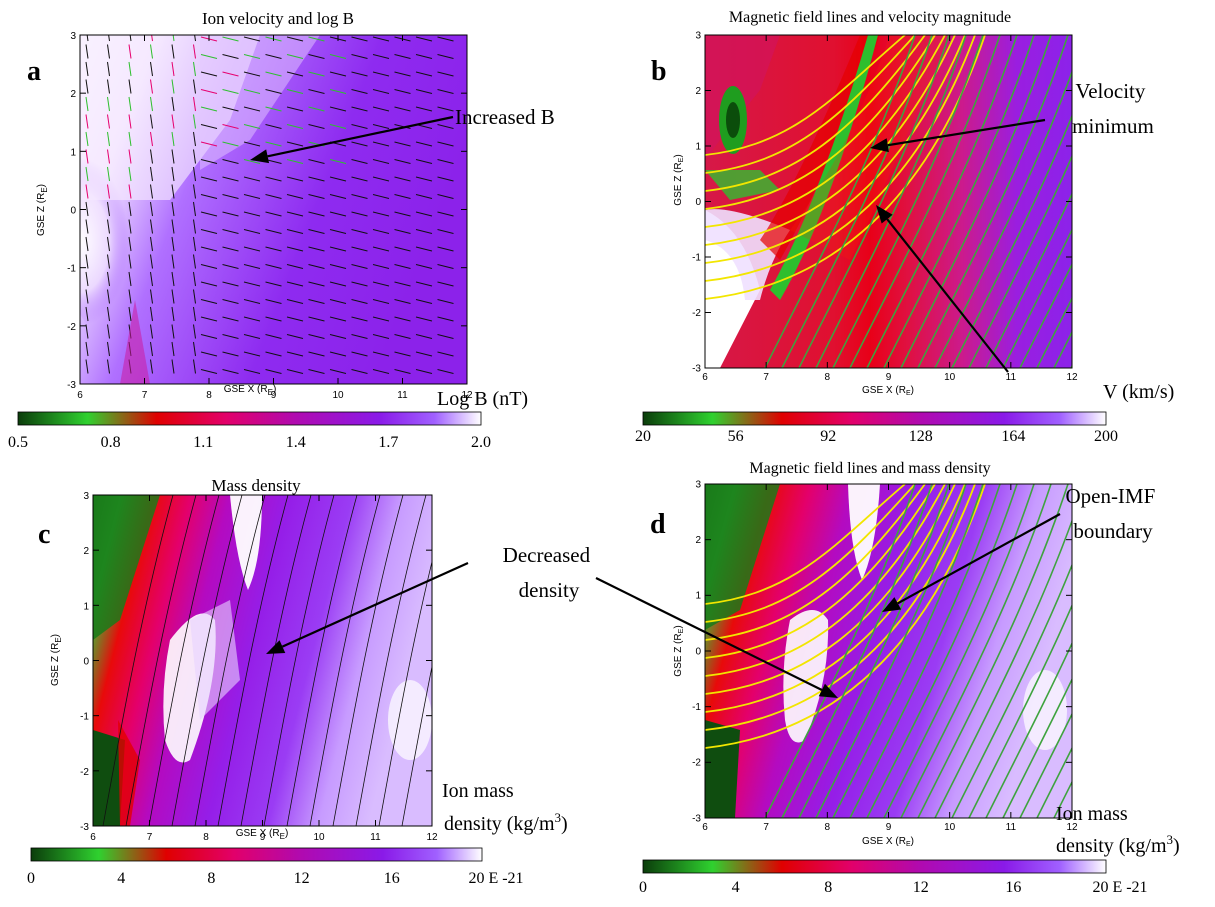 This screenshot has height=907, width=1215. What do you see at coordinates (206, 837) in the screenshot?
I see `x-tick-label: 8` at bounding box center [206, 837].